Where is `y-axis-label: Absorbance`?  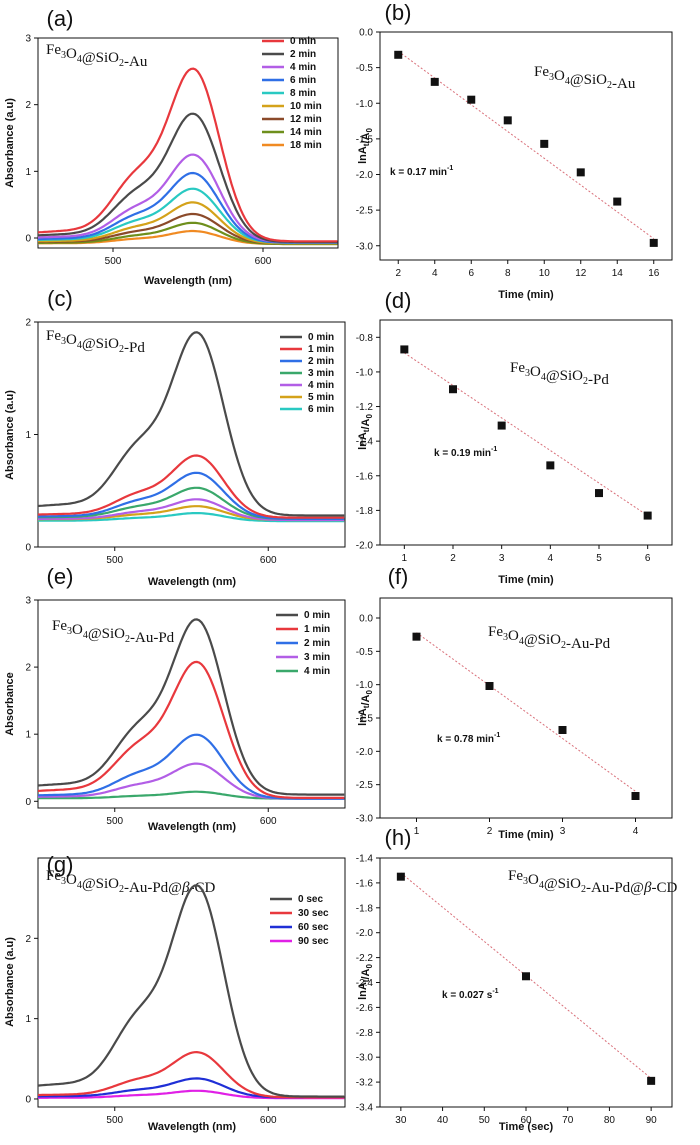
y-axis-label: Absorbance is located at coordinates (10, 704).